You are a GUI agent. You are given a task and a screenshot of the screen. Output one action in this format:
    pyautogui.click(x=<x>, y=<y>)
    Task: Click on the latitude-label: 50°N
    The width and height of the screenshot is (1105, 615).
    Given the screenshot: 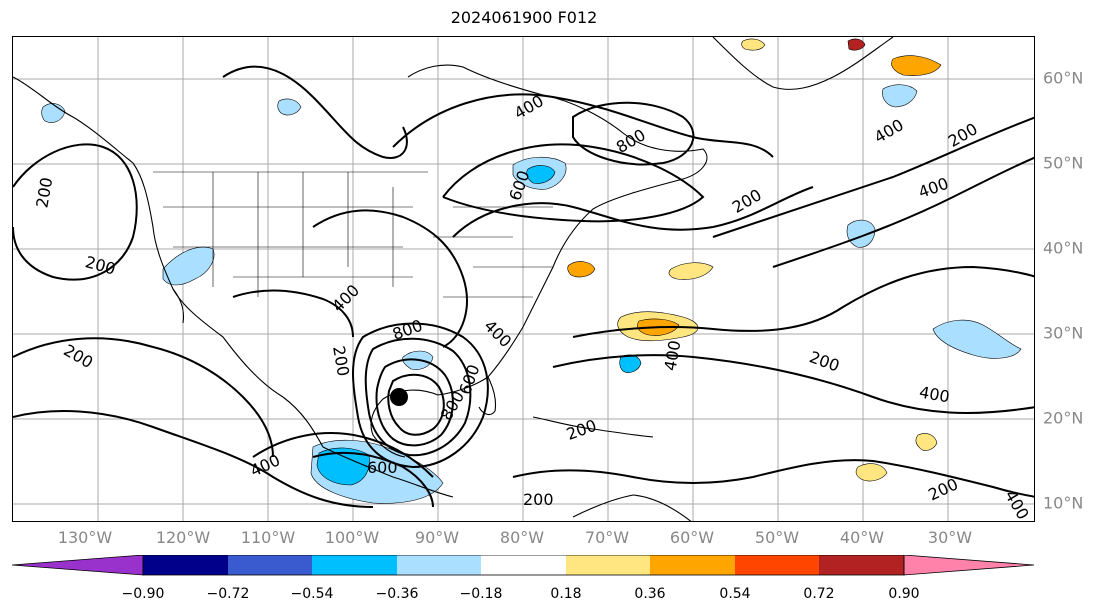 What is the action you would take?
    pyautogui.click(x=1063, y=163)
    